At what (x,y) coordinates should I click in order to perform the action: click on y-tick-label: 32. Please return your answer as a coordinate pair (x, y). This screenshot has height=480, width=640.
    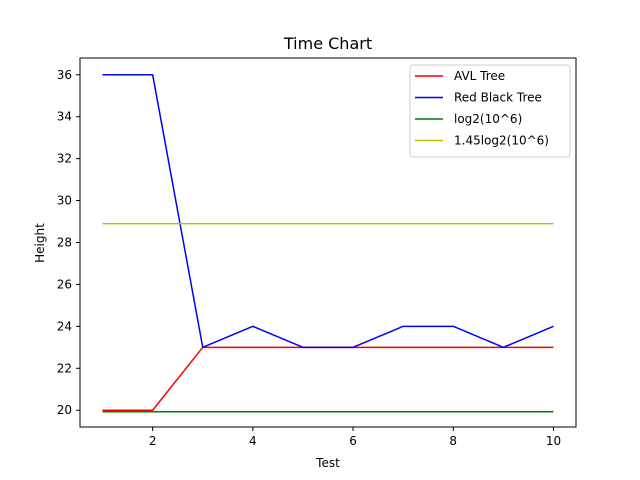
    Looking at the image, I should click on (64, 159).